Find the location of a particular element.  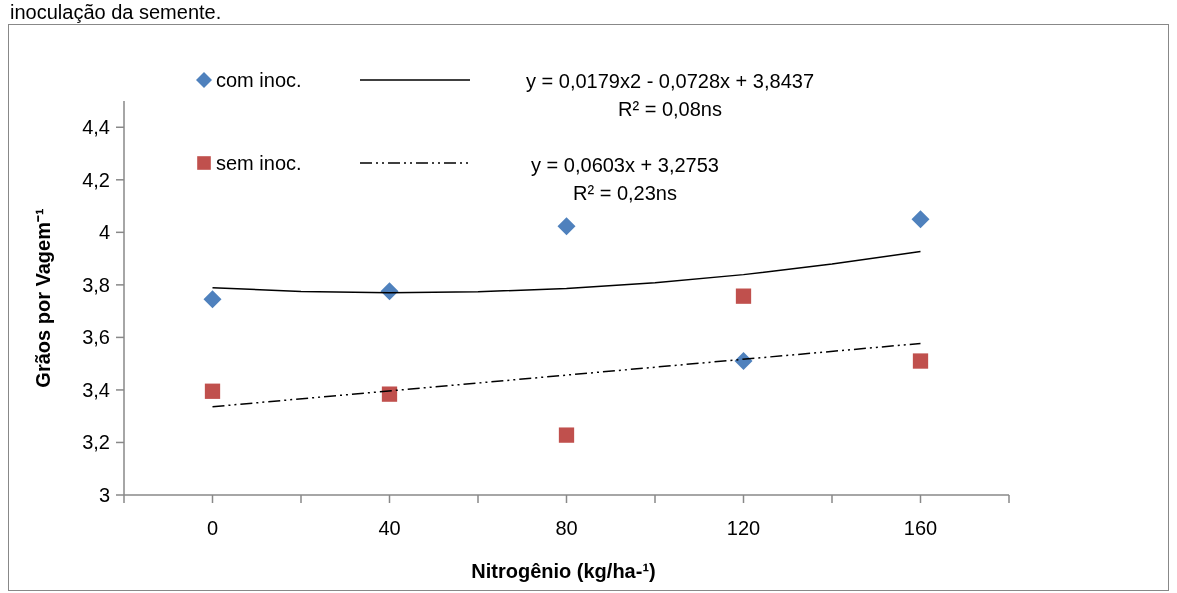

text: inoculação da semente. is located at coordinates (116, 12).